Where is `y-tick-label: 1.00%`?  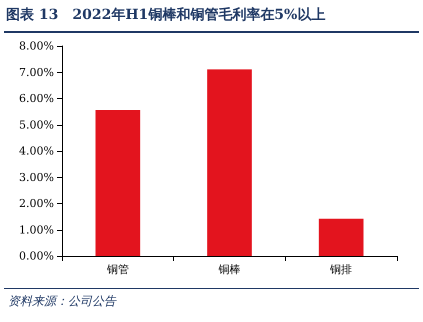 y-tick-label: 1.00% is located at coordinates (36, 229).